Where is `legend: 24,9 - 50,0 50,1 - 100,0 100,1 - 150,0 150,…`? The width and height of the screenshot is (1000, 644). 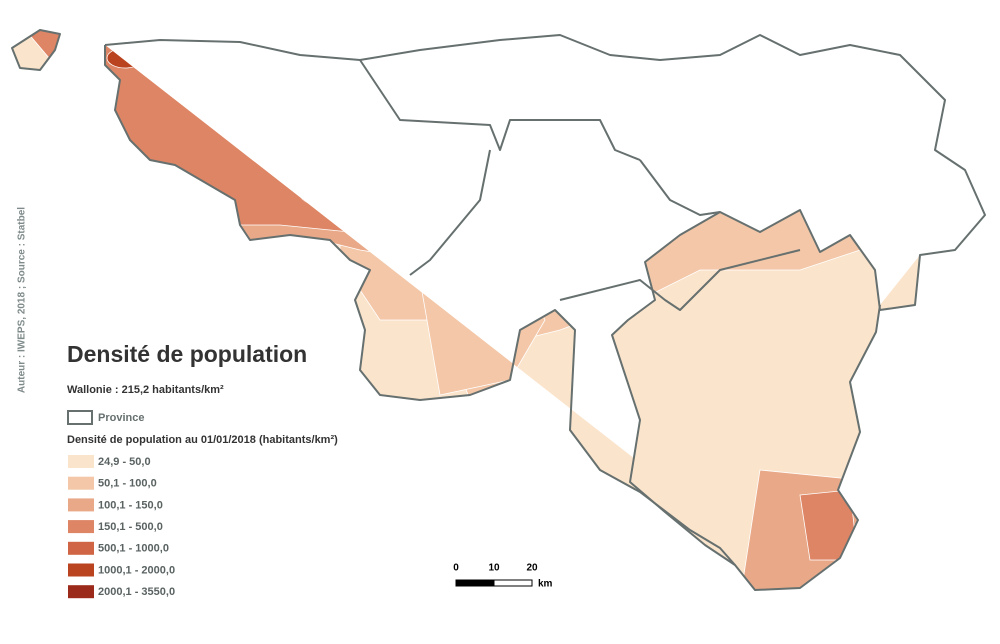
legend: 24,9 - 50,0 50,1 - 100,0 100,1 - 150,0 150,… is located at coordinates (121, 527).